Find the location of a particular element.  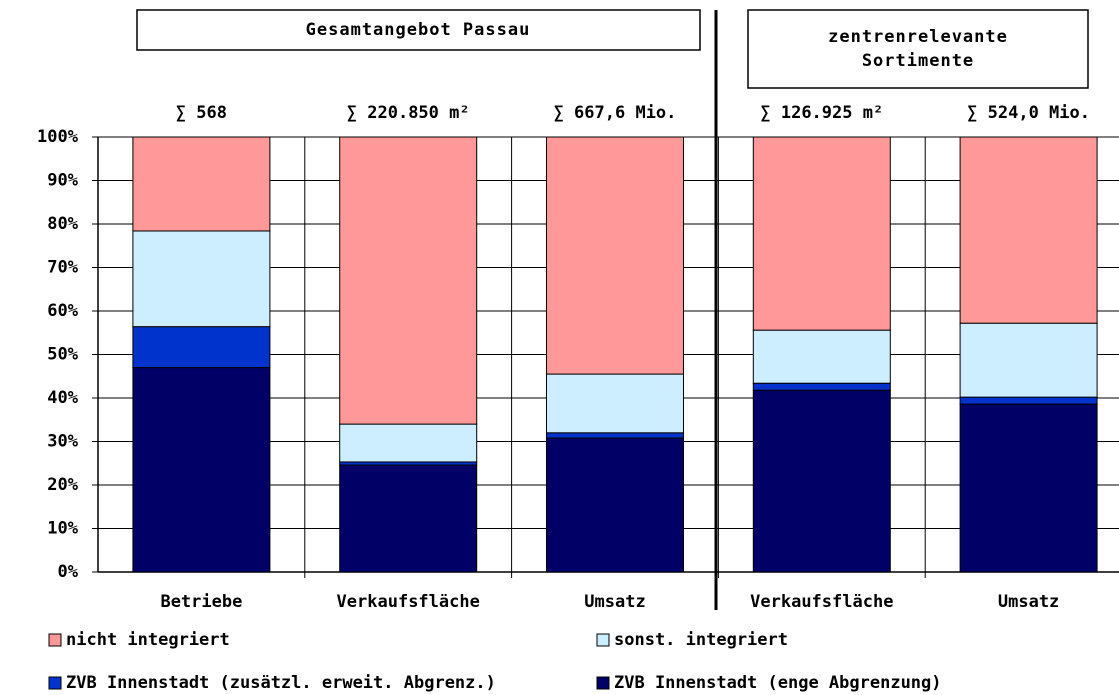

legend-label: nicht integriert is located at coordinates (148, 640).